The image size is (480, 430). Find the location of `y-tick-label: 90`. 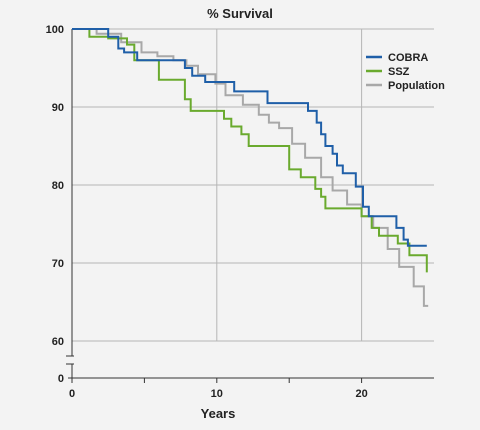

y-tick-label: 90 is located at coordinates (58, 108).